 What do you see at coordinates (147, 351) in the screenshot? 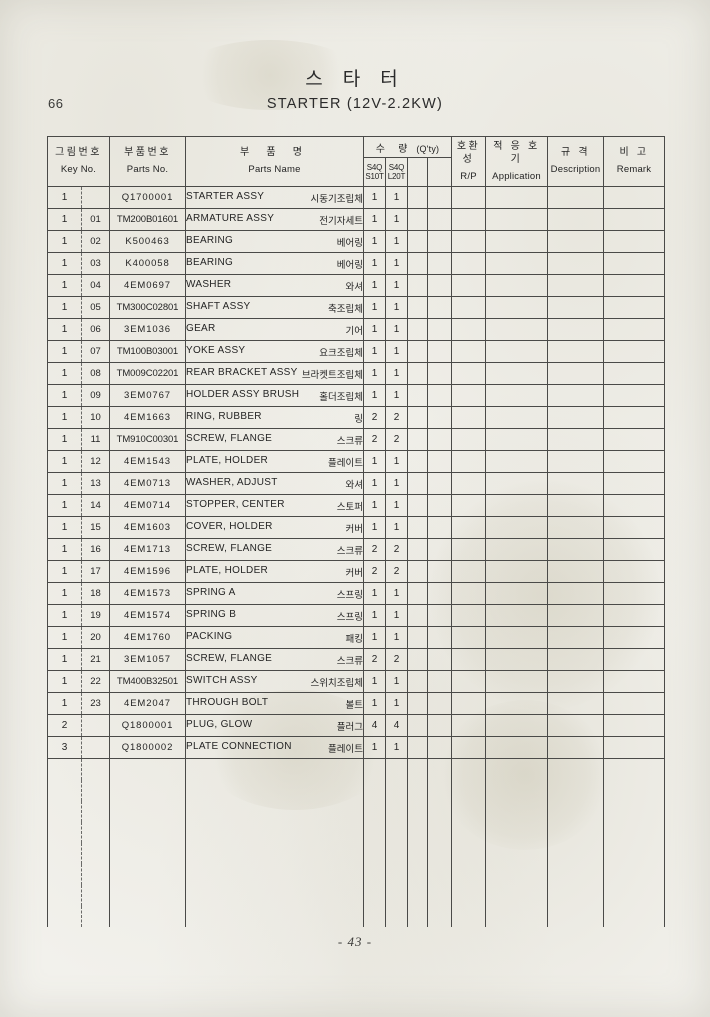
I see `cell-parts-no: TM100B03001` at bounding box center [147, 351].